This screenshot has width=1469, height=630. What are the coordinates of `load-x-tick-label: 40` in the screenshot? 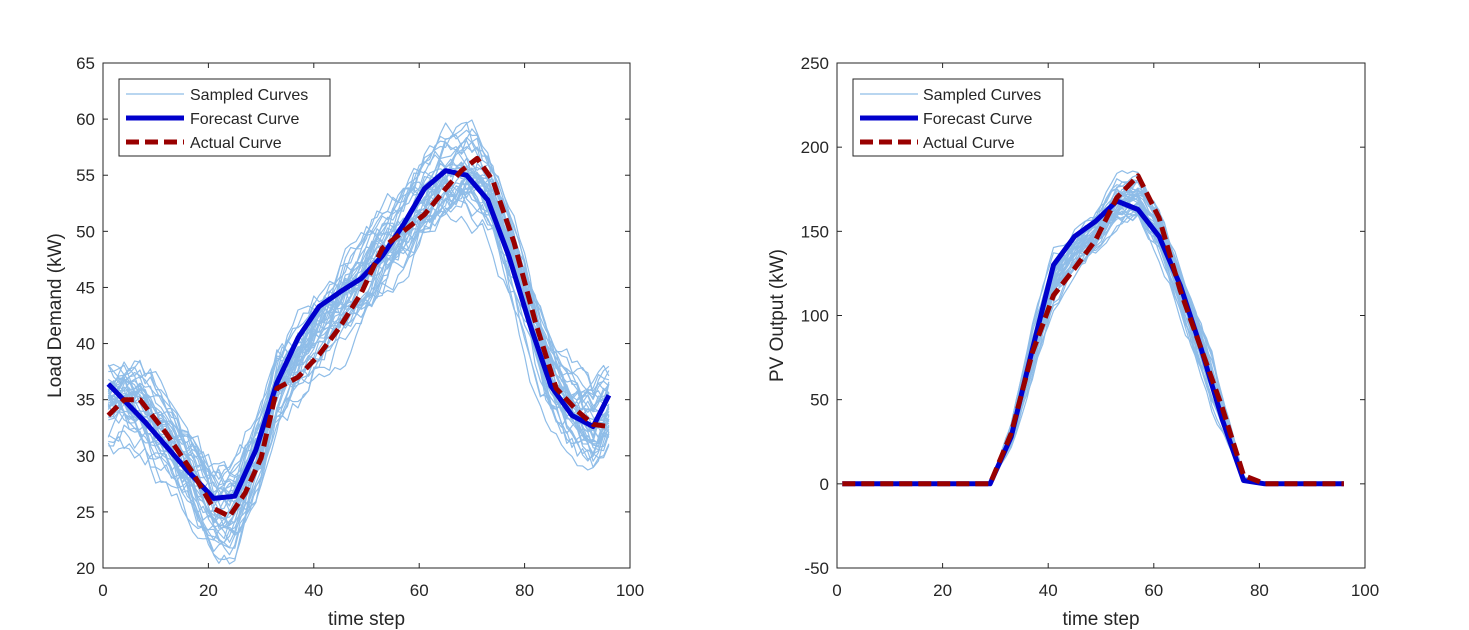 It's located at (313, 590).